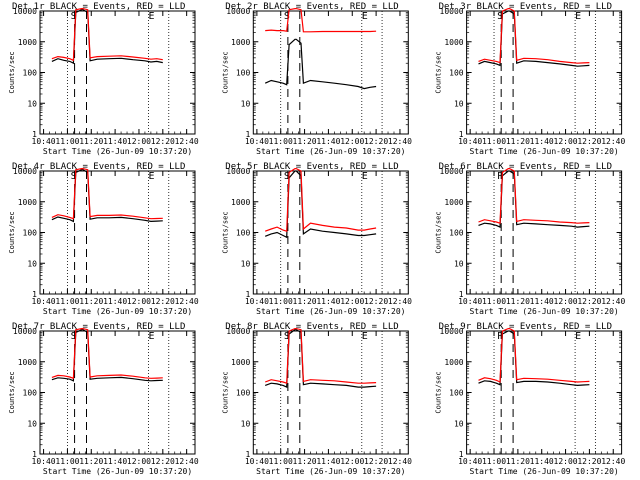 Image resolution: width=640 pixels, height=480 pixels. Describe the element at coordinates (525, 167) in the screenshot. I see `chart-title: Det 6r BLACK = Events, RED = LLD` at that location.